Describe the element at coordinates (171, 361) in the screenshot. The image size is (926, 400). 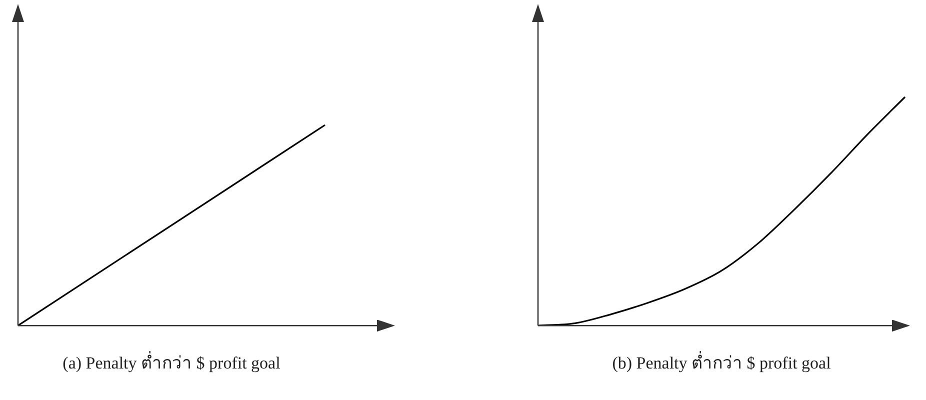
I see `text: (a) Penalty ต่ำกว่า $ profit goal` at that location.